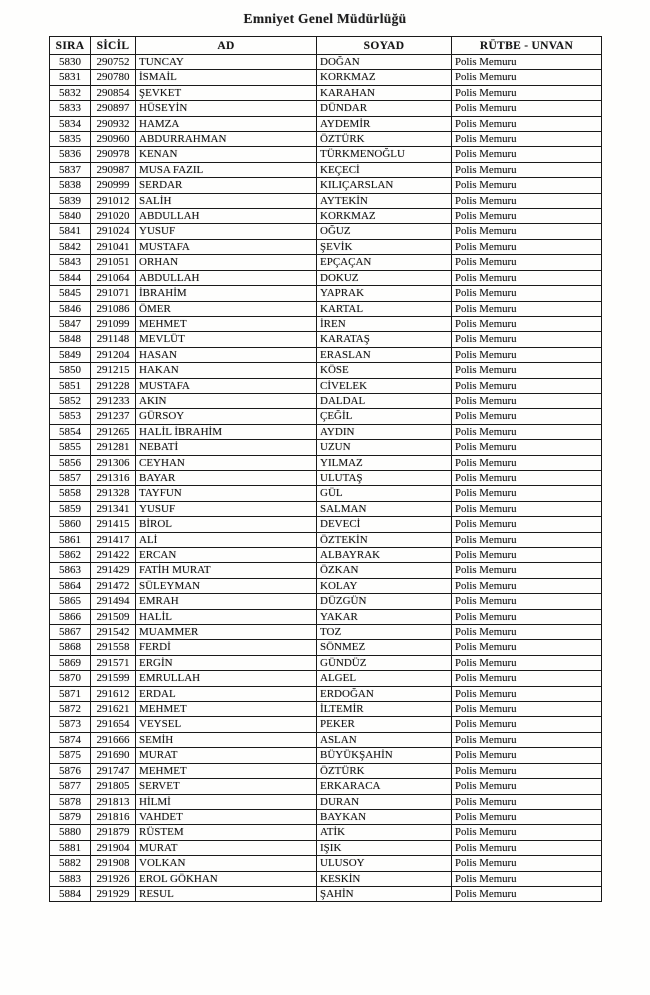 The image size is (650, 995). I want to click on soyad-cell: YAKAR, so click(384, 617).